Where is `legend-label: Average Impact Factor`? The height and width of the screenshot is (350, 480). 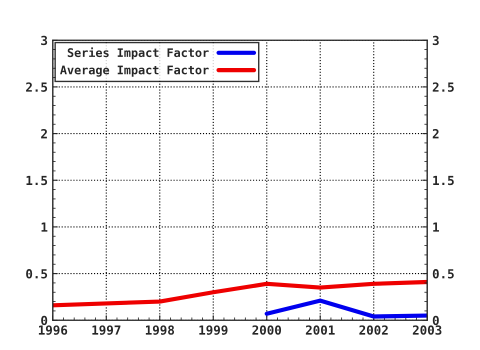 legend-label: Average Impact Factor is located at coordinates (134, 71).